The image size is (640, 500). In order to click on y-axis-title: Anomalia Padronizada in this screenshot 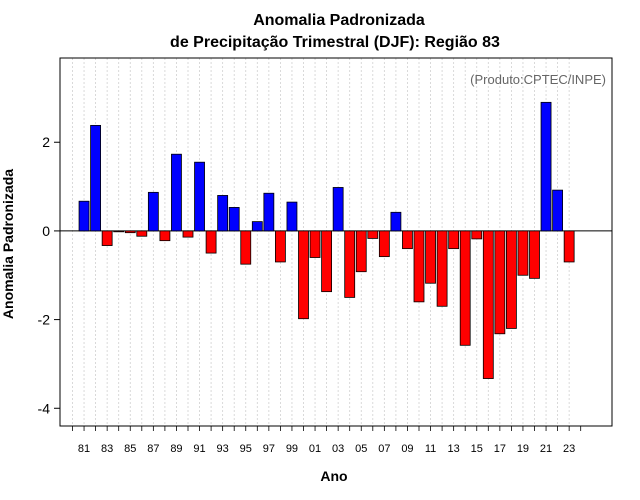, I will do `click(8, 244)`.